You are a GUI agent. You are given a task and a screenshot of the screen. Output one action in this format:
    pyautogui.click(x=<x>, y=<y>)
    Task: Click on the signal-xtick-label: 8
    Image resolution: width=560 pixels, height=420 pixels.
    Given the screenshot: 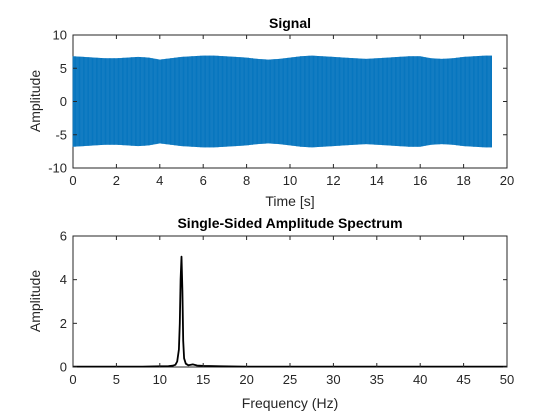 What is the action you would take?
    pyautogui.click(x=246, y=180)
    